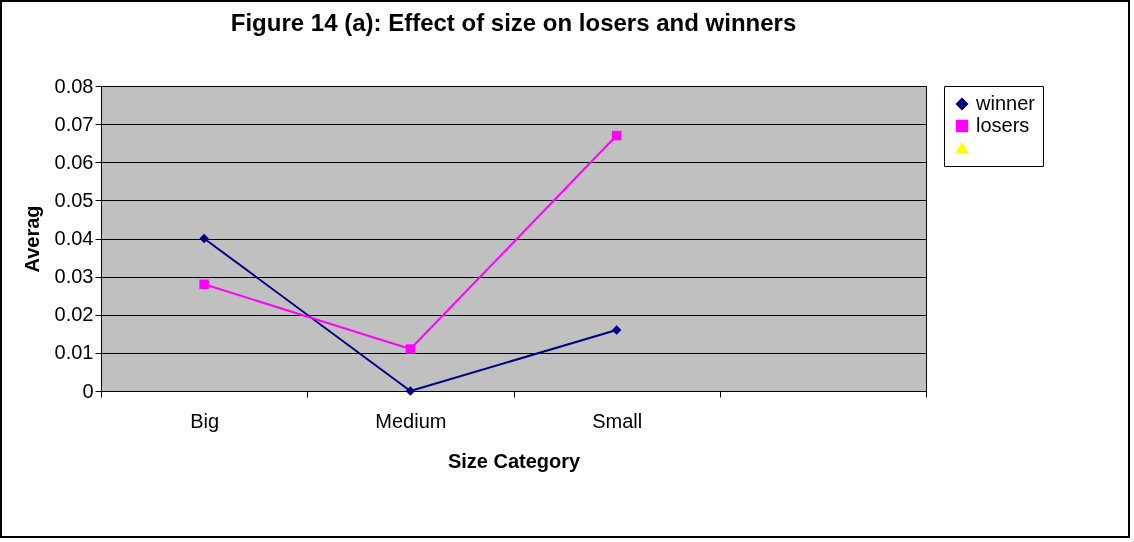 Image resolution: width=1134 pixels, height=542 pixels. What do you see at coordinates (74, 161) in the screenshot?
I see `y-tick-label: 0.06` at bounding box center [74, 161].